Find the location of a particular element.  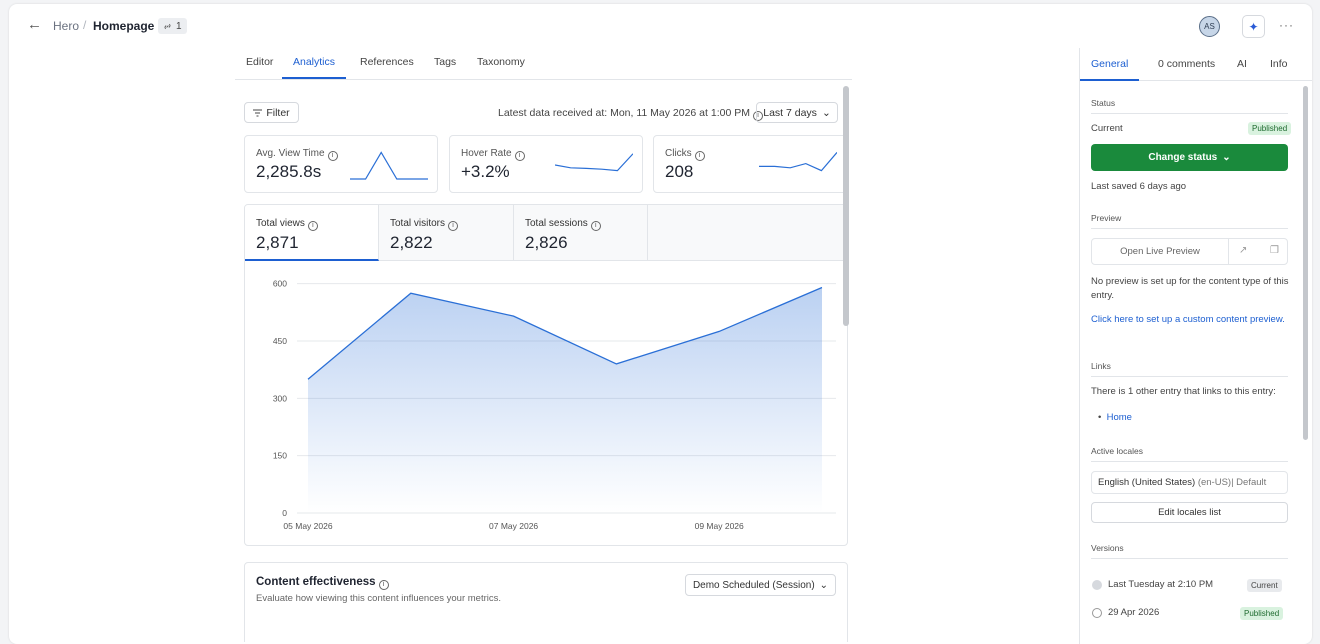

y-tick-label: 0 is located at coordinates (284, 513).